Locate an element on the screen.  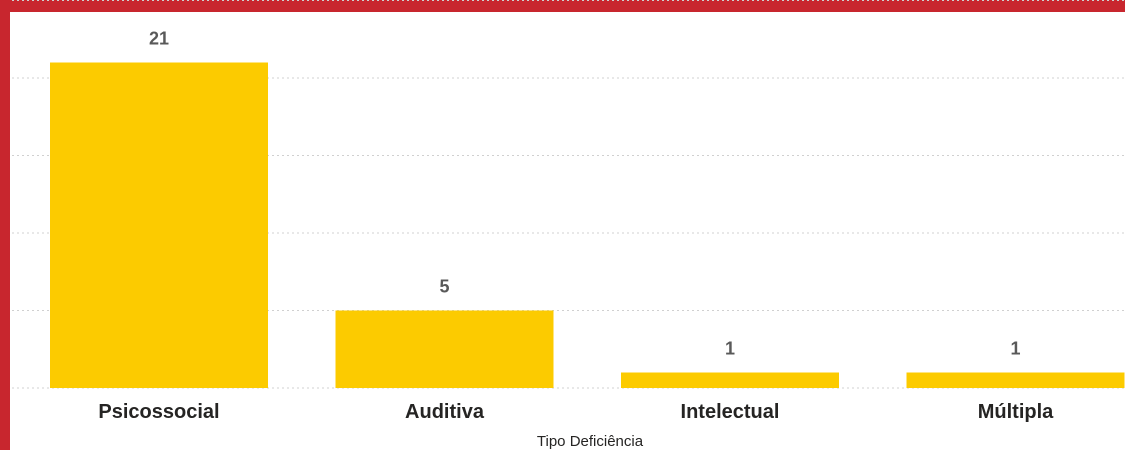
x-axis-title: Tipo Deficiência is located at coordinates (590, 441).